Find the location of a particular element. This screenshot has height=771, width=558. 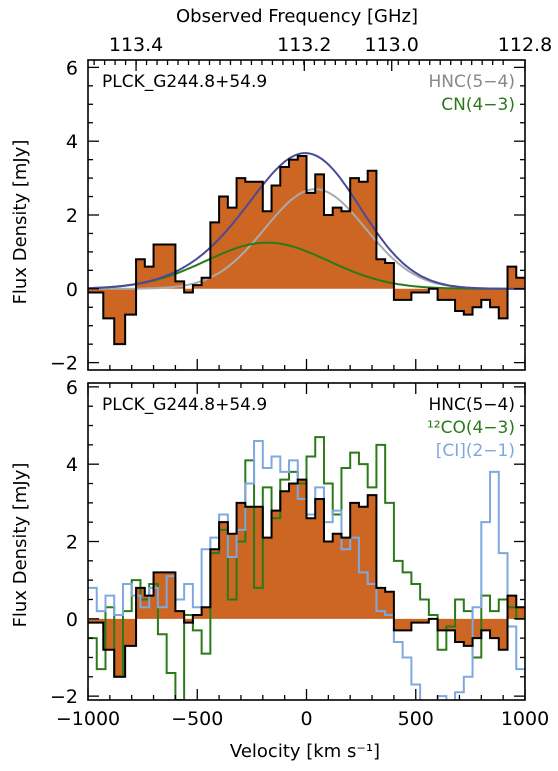

legend-entry: [CI](2−1) is located at coordinates (475, 451).